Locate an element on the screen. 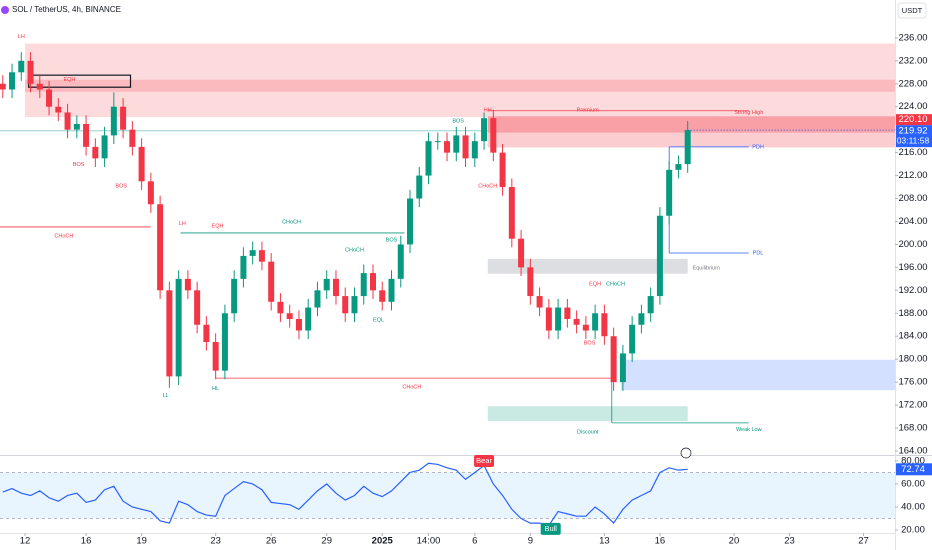 This screenshot has width=932, height=550. currency-label: USDT is located at coordinates (912, 10).